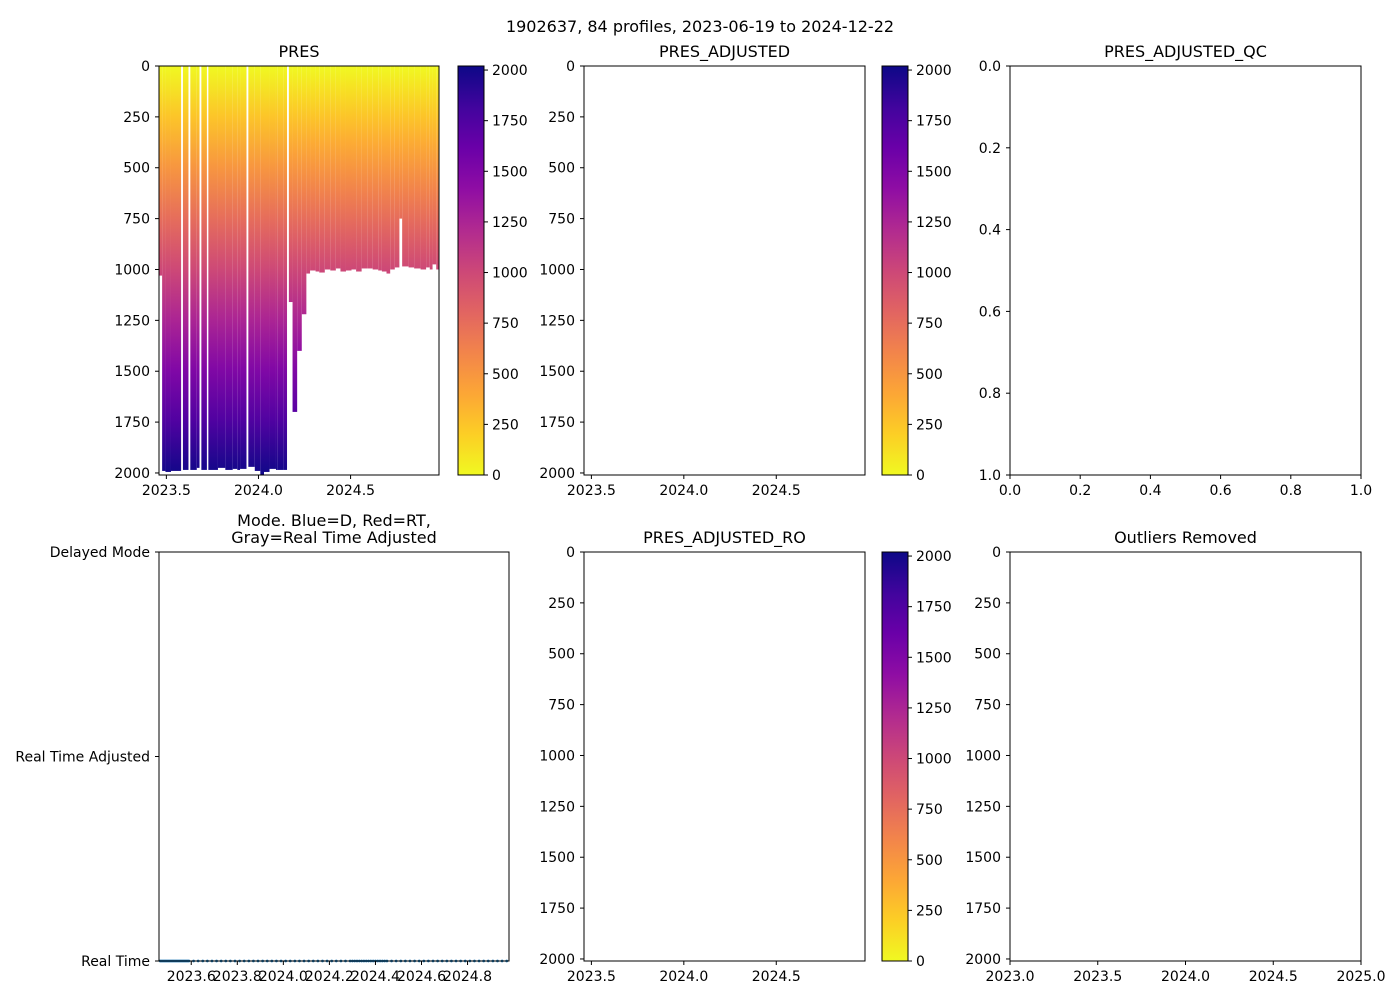 The width and height of the screenshot is (1400, 1000). I want to click on pres-adjusted-ro-colorbar-tick-label: 250, so click(929, 911).